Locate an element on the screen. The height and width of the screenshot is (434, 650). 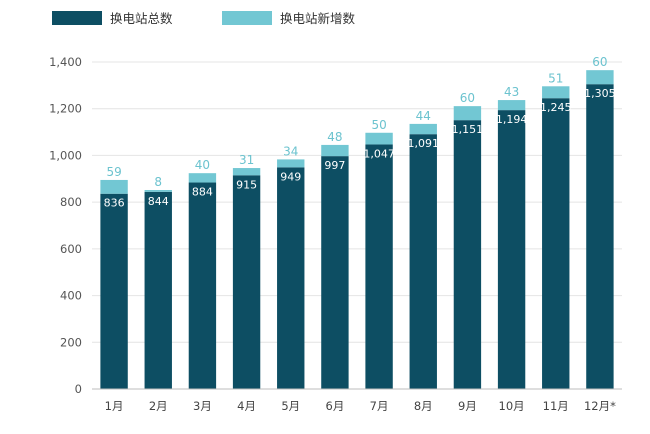
legend-swatch-increase is located at coordinates (247, 18).